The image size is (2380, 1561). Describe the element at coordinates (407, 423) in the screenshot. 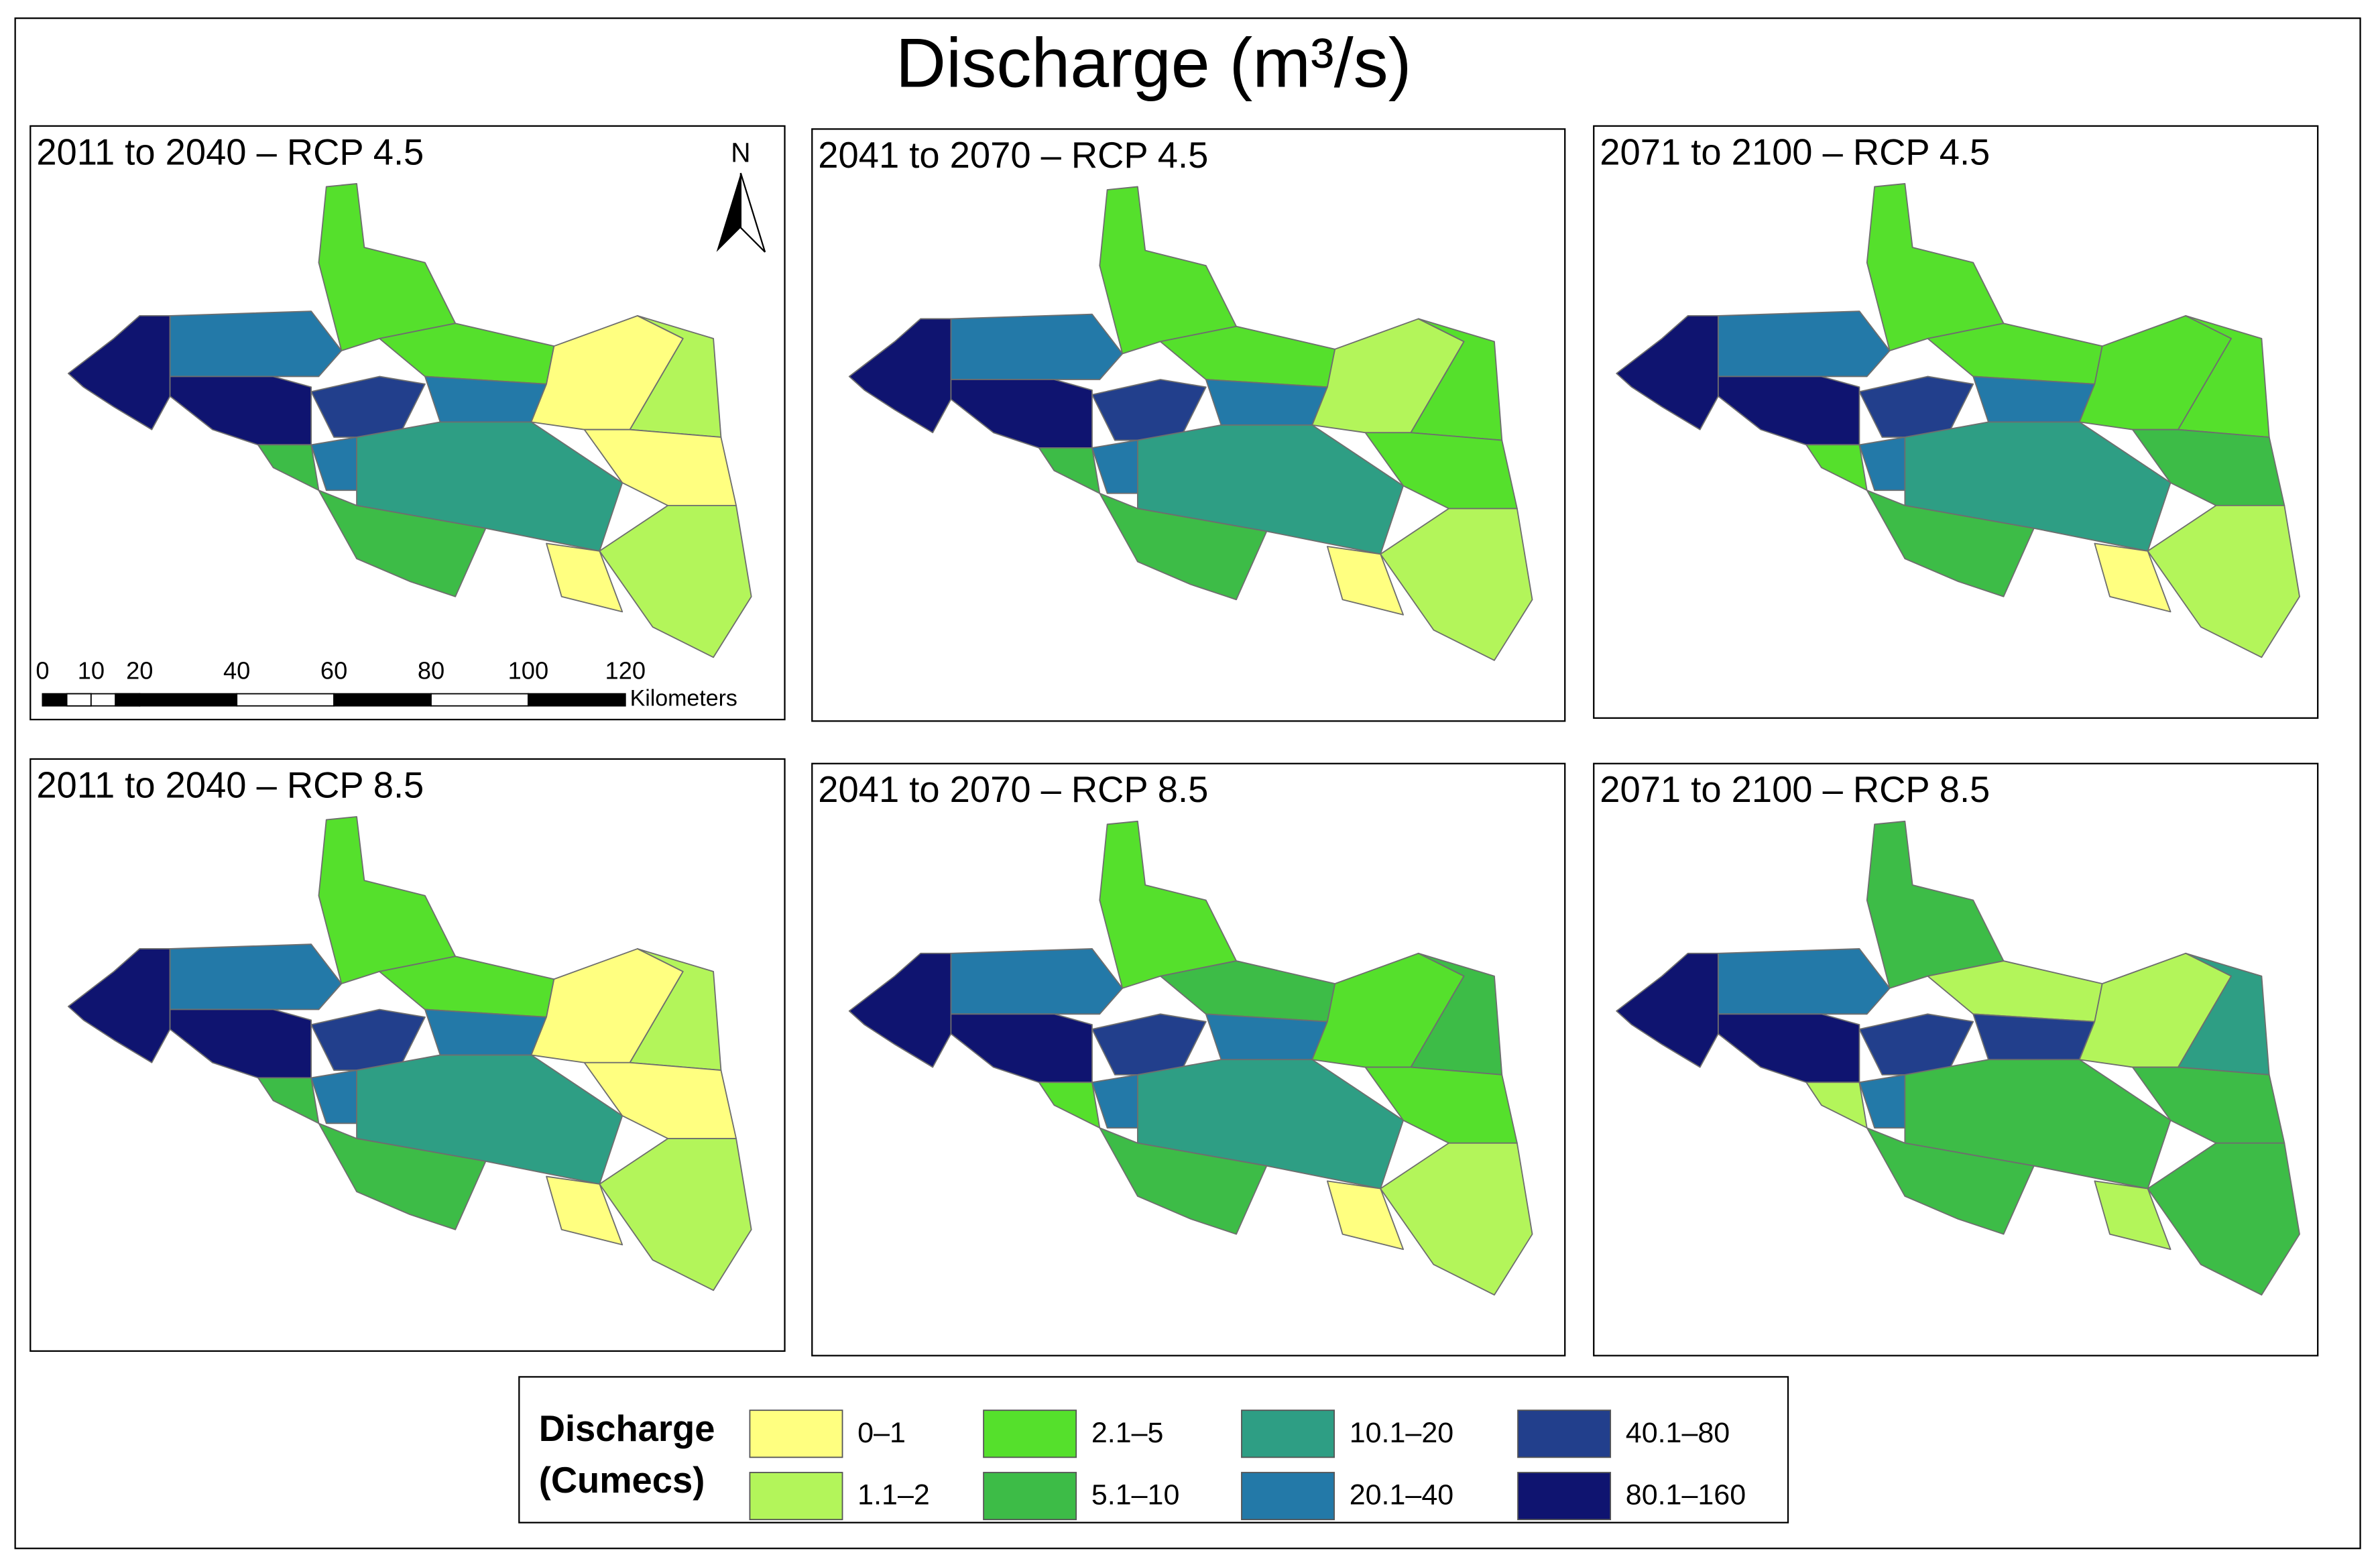

I see `map-panel: 2011 to 2040 – RCP 4.5` at that location.